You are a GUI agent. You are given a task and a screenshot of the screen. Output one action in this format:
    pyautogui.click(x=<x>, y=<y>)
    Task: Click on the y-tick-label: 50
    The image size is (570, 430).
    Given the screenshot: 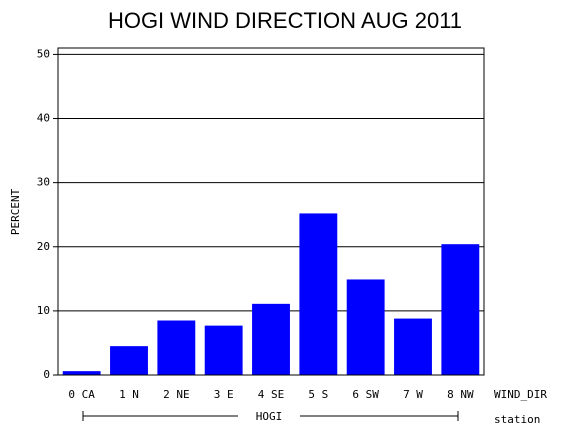 What is the action you would take?
    pyautogui.click(x=43, y=53)
    